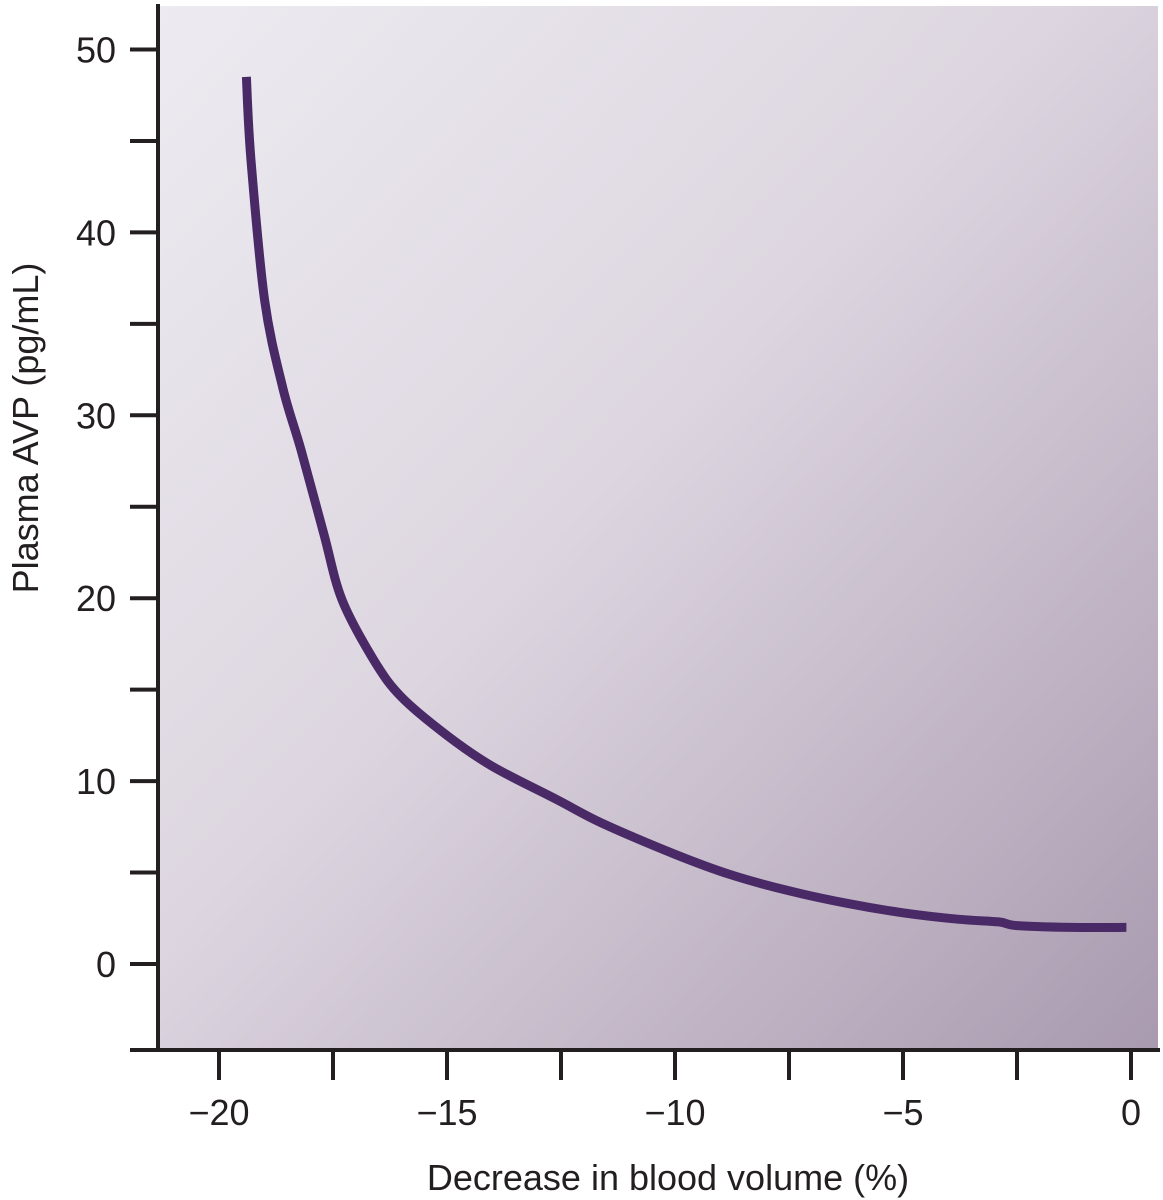 This screenshot has width=1163, height=1200. What do you see at coordinates (218, 1112) in the screenshot?
I see `x-tick-label: −20` at bounding box center [218, 1112].